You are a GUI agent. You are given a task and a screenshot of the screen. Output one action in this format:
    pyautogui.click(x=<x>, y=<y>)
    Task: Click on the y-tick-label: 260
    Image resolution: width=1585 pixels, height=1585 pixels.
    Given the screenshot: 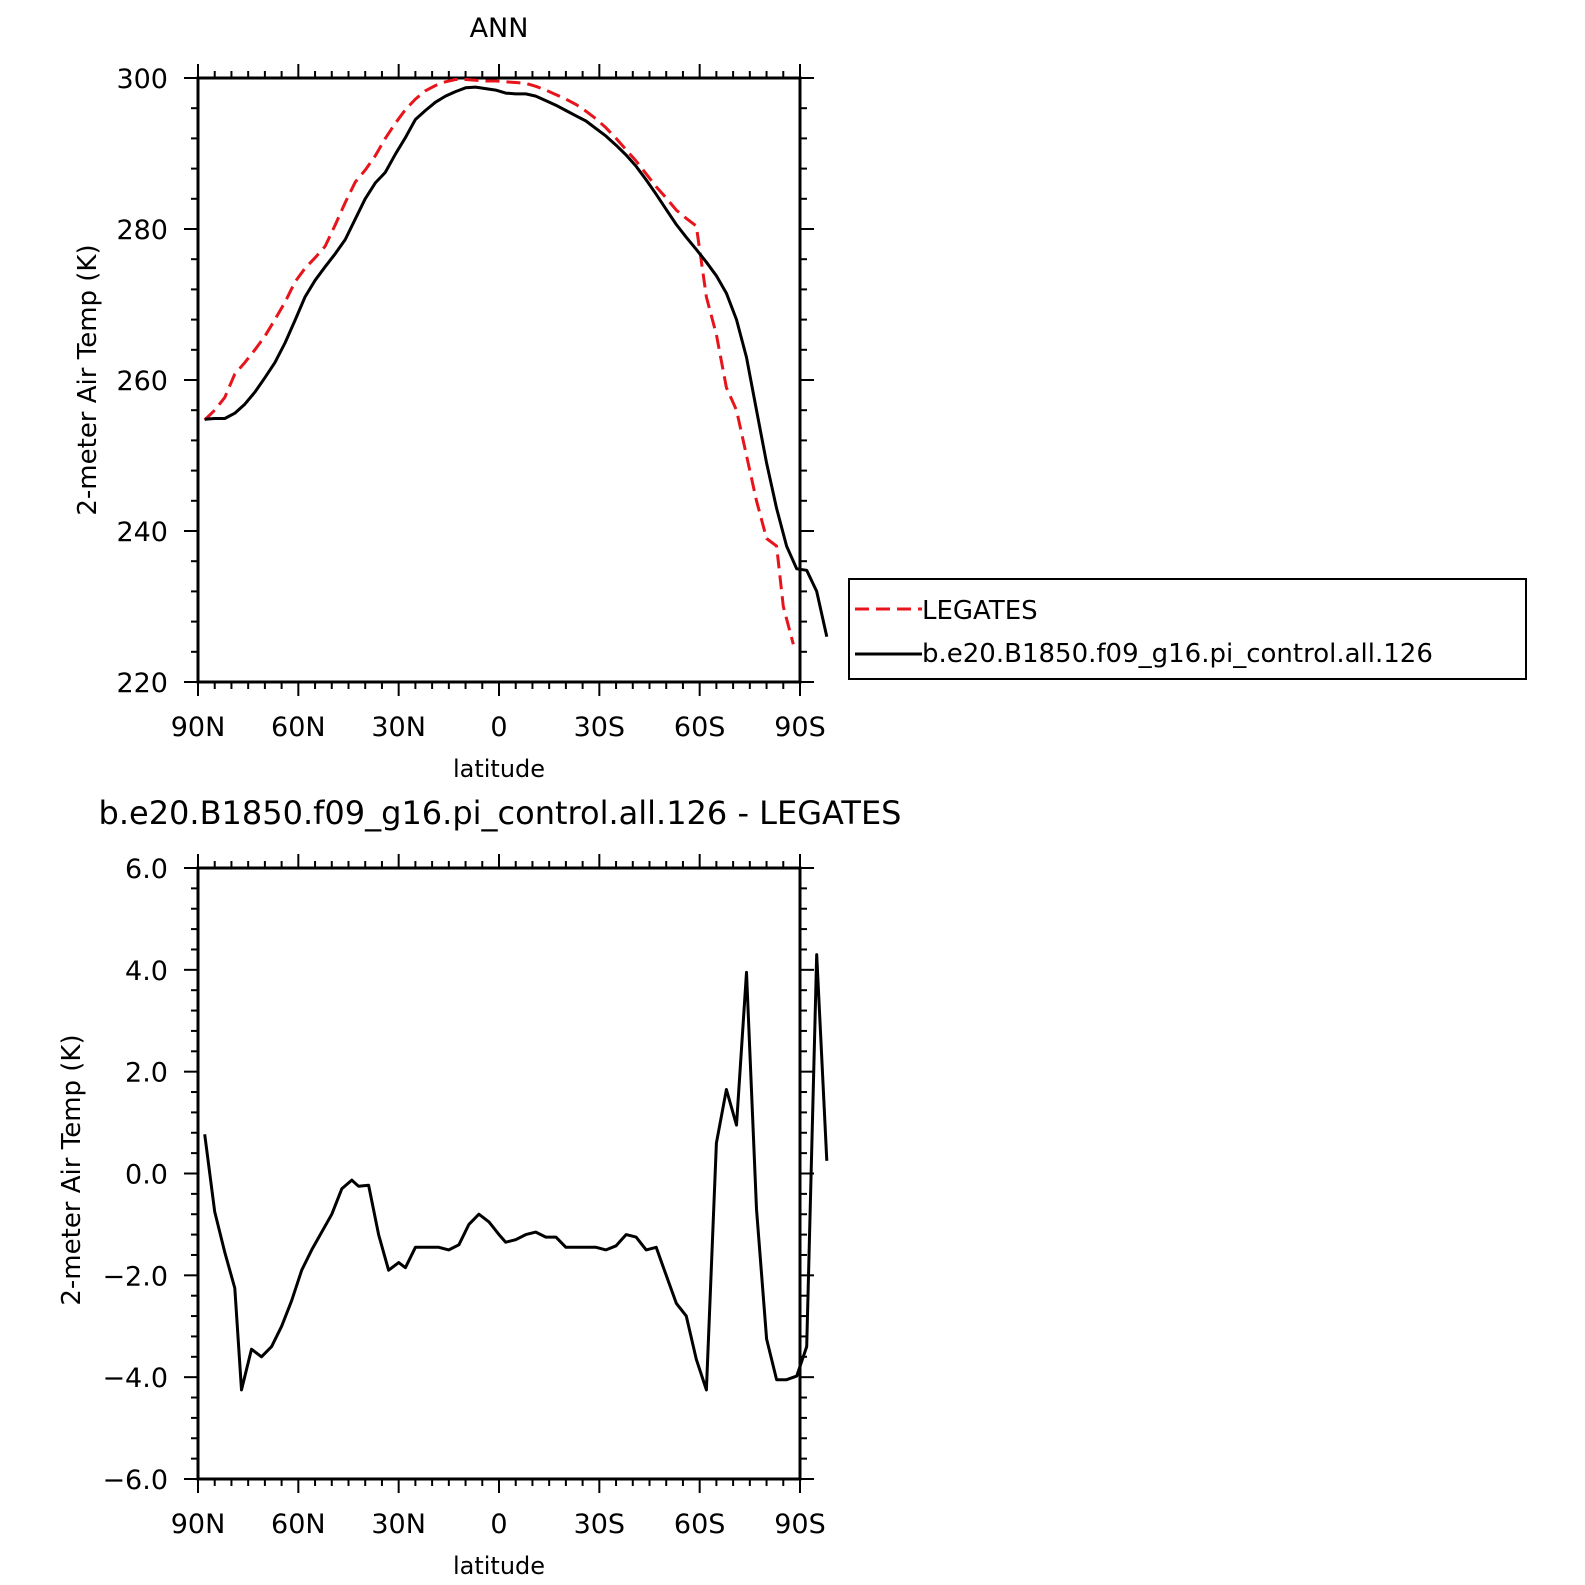 What is the action you would take?
    pyautogui.click(x=142, y=381)
    